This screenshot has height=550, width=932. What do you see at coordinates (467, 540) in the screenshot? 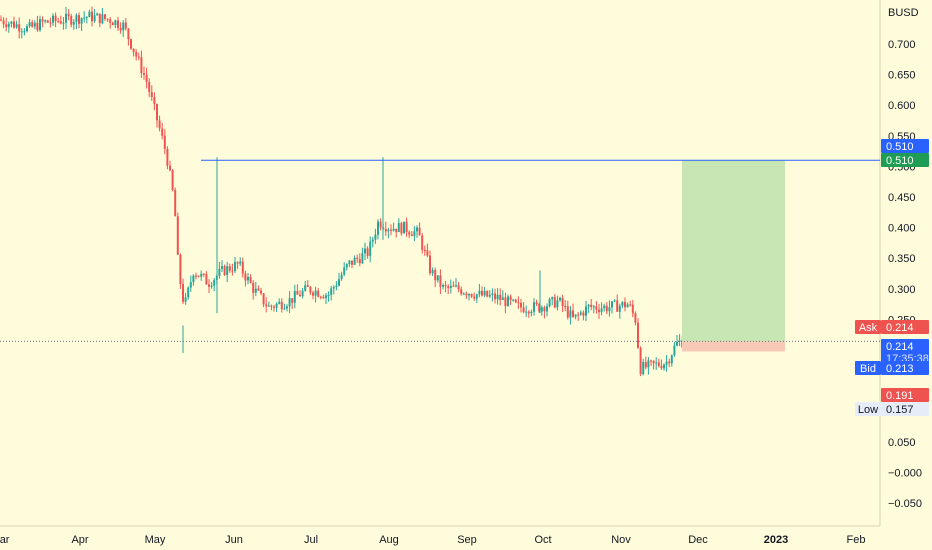
I see `x-tick-label: Sep` at bounding box center [467, 540].